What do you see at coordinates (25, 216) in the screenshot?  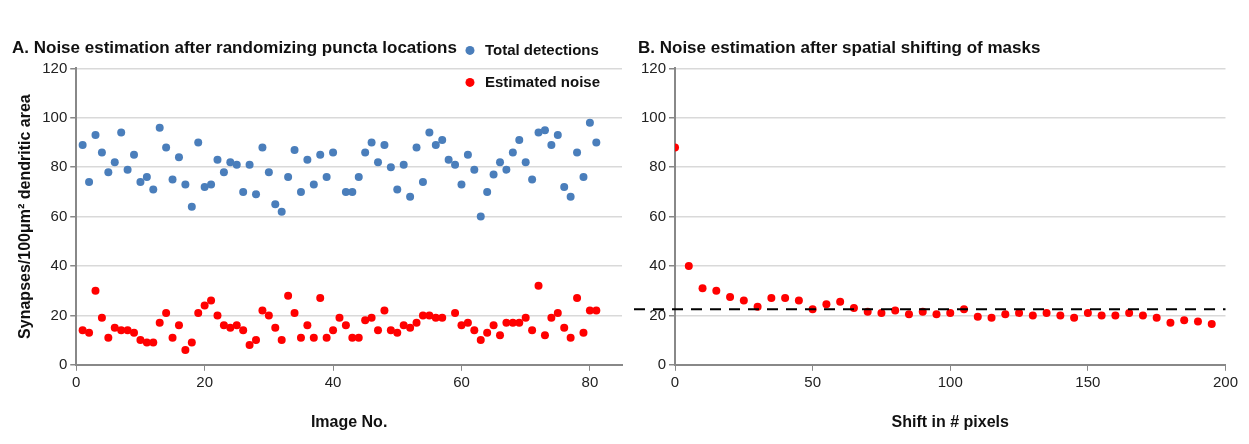 I see `y-axis-title: Synapses/100μm² dendritic area` at bounding box center [25, 216].